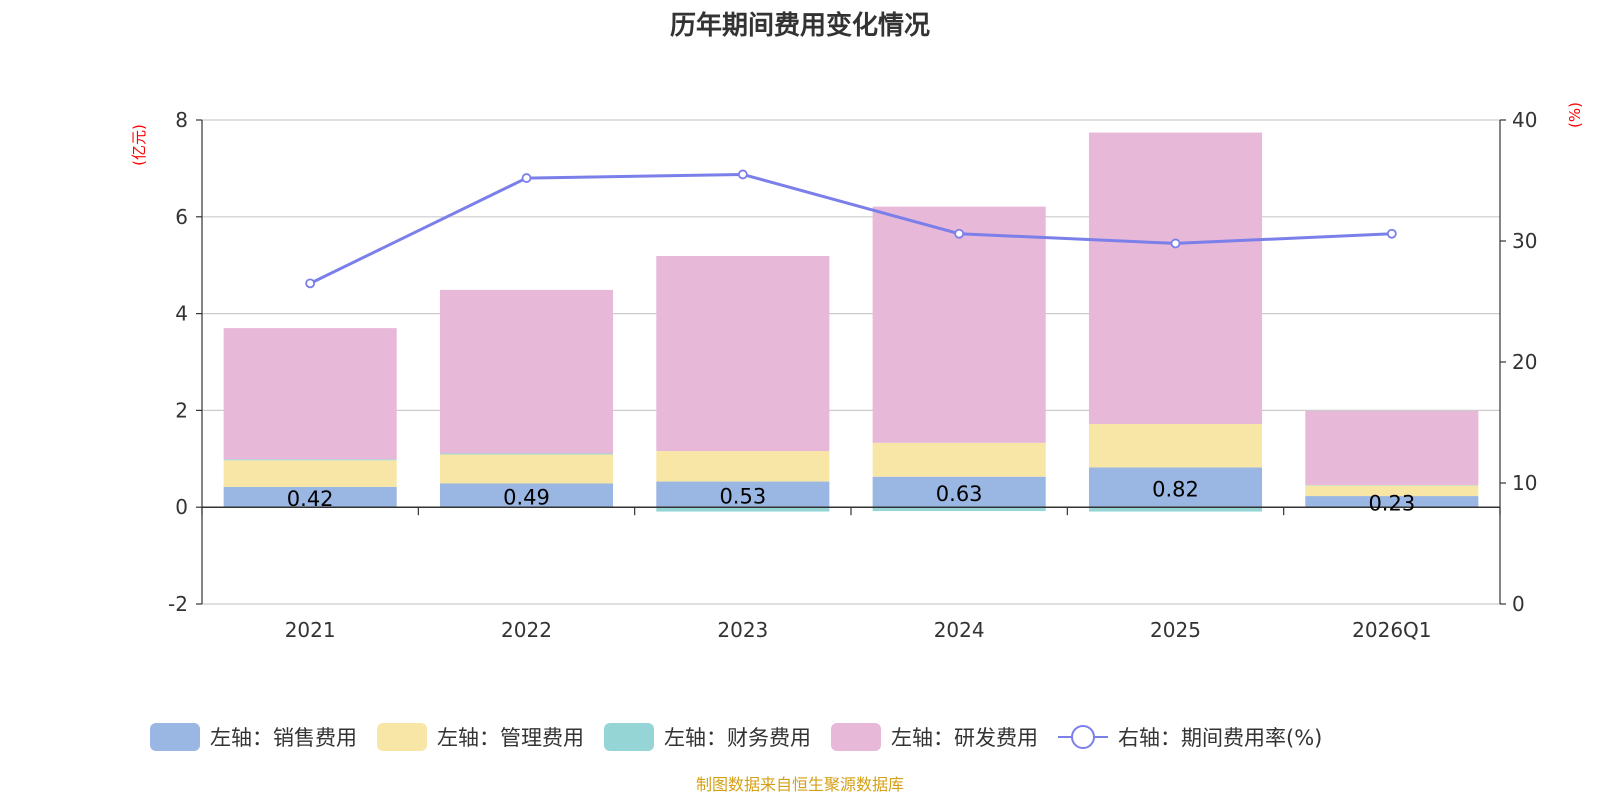 The image size is (1600, 800). I want to click on rate-line-path, so click(850, 228).